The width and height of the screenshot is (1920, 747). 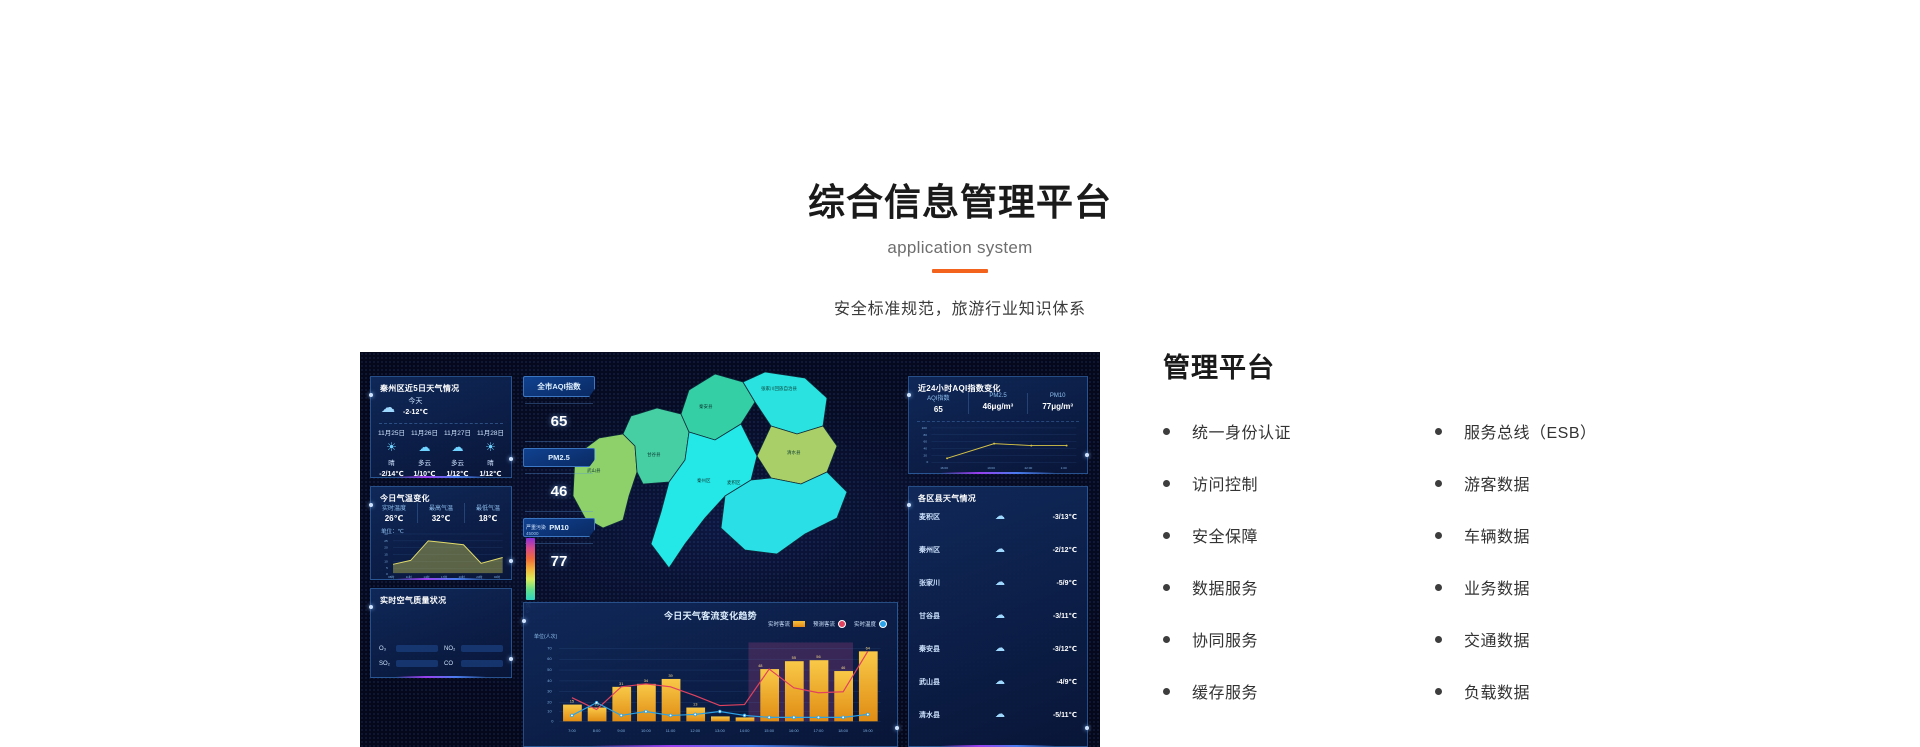 What do you see at coordinates (384, 663) in the screenshot?
I see `pollutant-label: SO₂` at bounding box center [384, 663].